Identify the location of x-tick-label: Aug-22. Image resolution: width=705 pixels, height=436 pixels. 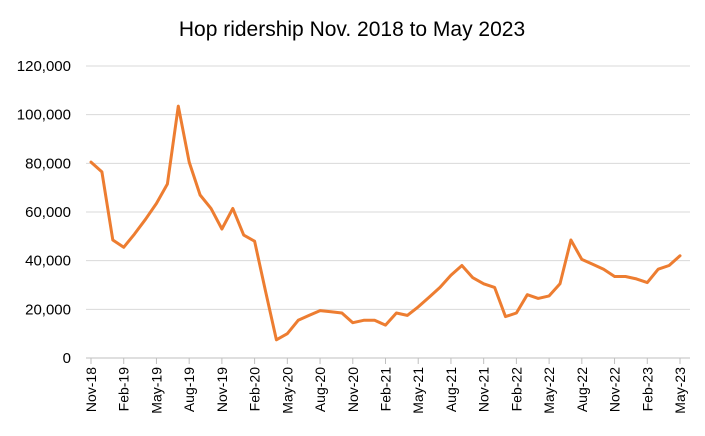
(582, 389).